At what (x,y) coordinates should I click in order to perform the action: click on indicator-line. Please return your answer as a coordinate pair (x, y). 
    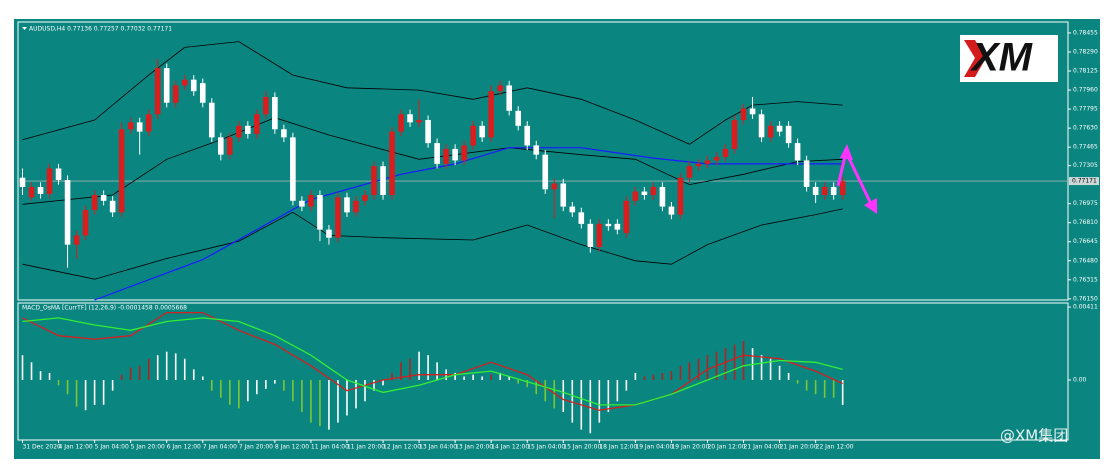
    Looking at the image, I should click on (432, 244).